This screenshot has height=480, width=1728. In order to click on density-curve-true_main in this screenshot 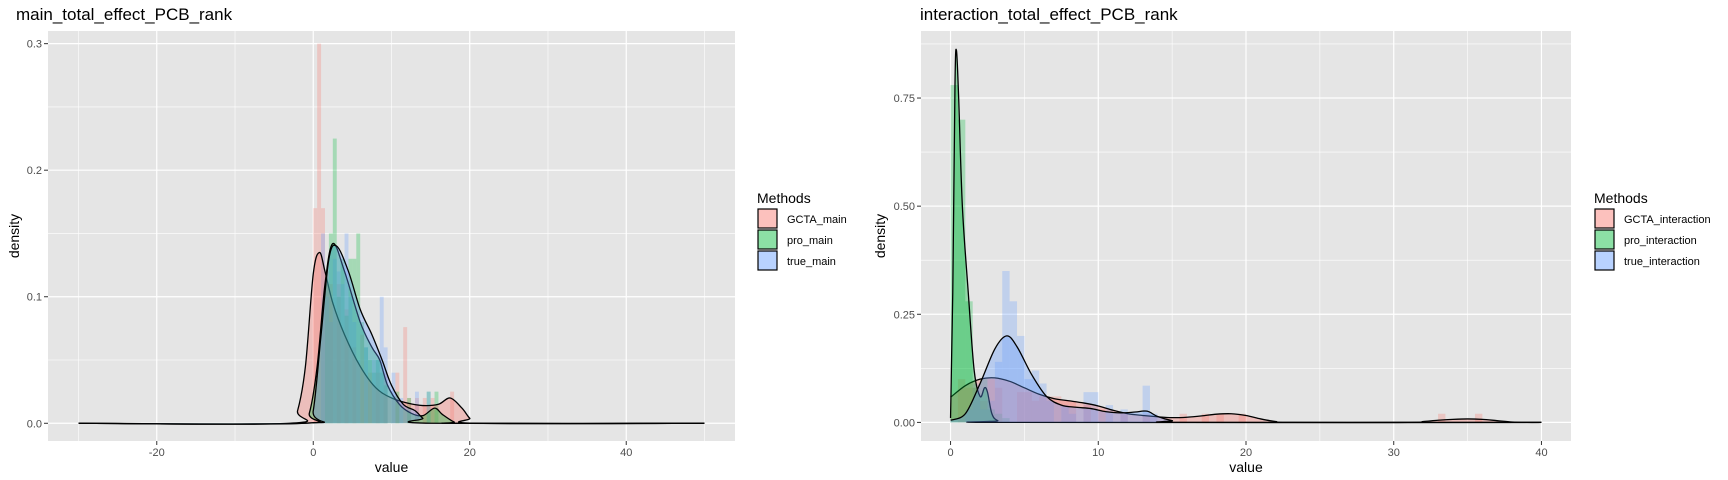, I will do `click(391, 334)`.